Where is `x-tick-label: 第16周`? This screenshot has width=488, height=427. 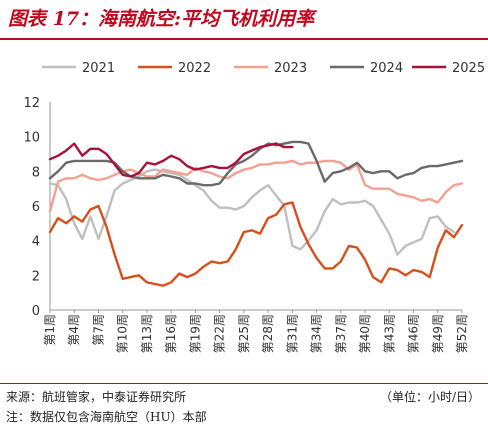
x-tick-label: 第16周 is located at coordinates (171, 333).